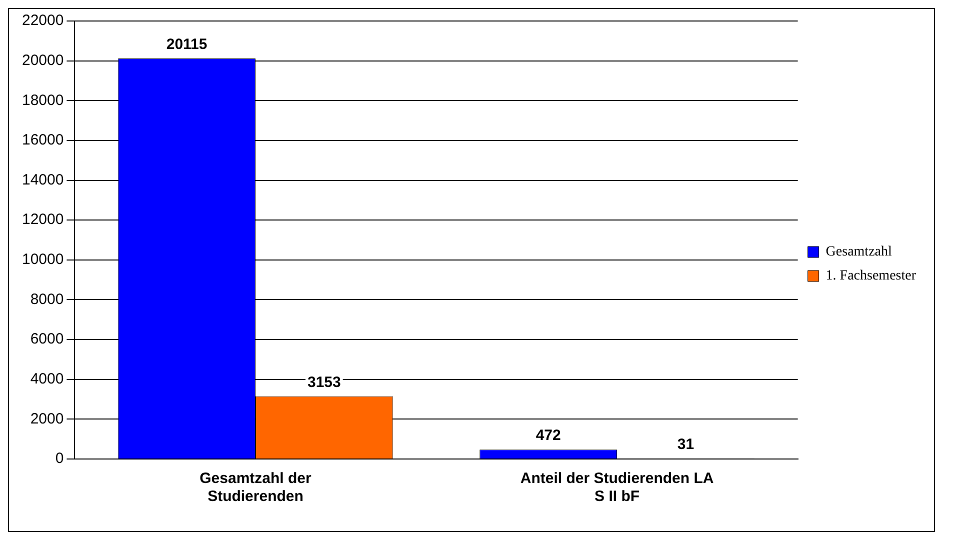 The image size is (957, 552). Describe the element at coordinates (59, 459) in the screenshot. I see `y-tick-label: 0` at that location.